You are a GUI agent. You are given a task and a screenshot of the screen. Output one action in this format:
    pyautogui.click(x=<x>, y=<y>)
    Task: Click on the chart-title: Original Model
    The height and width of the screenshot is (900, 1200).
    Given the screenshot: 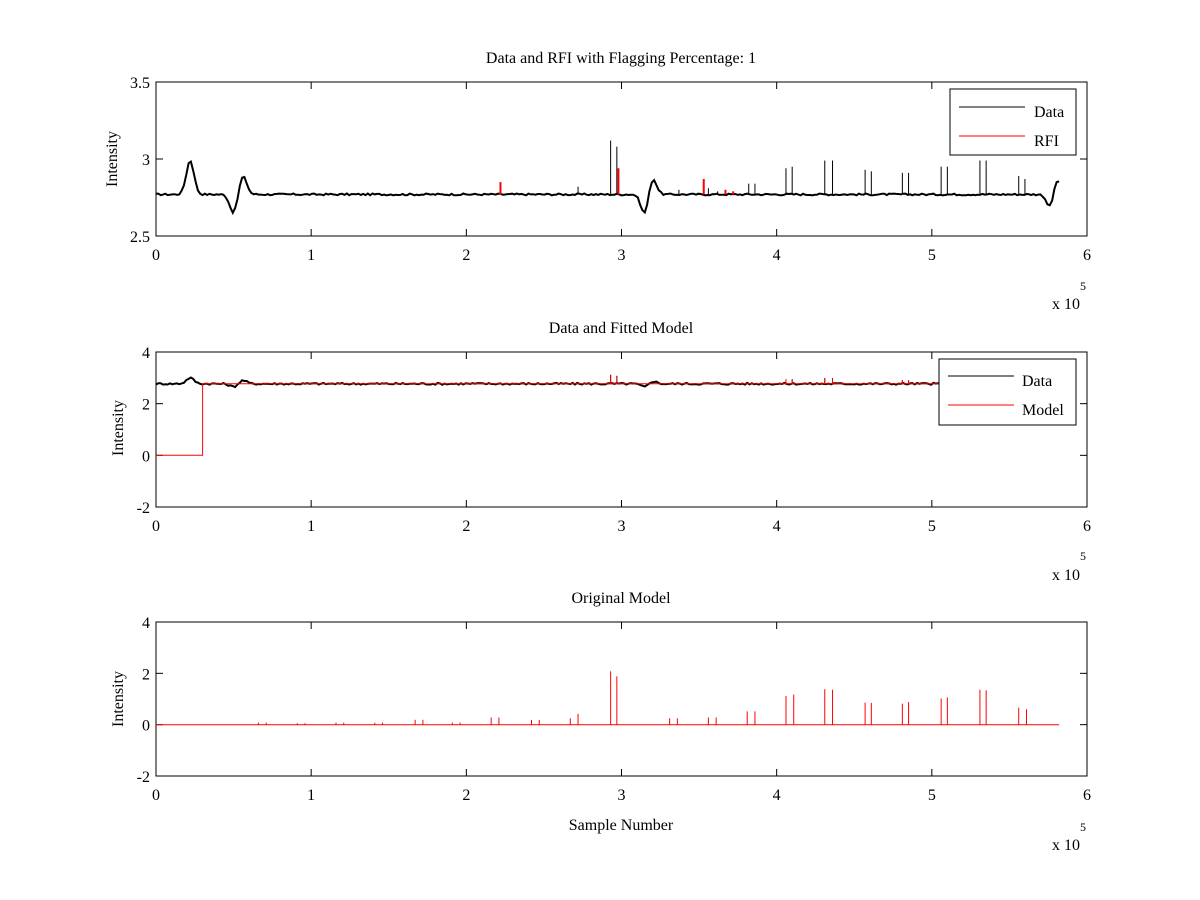 What is the action you would take?
    pyautogui.click(x=621, y=598)
    